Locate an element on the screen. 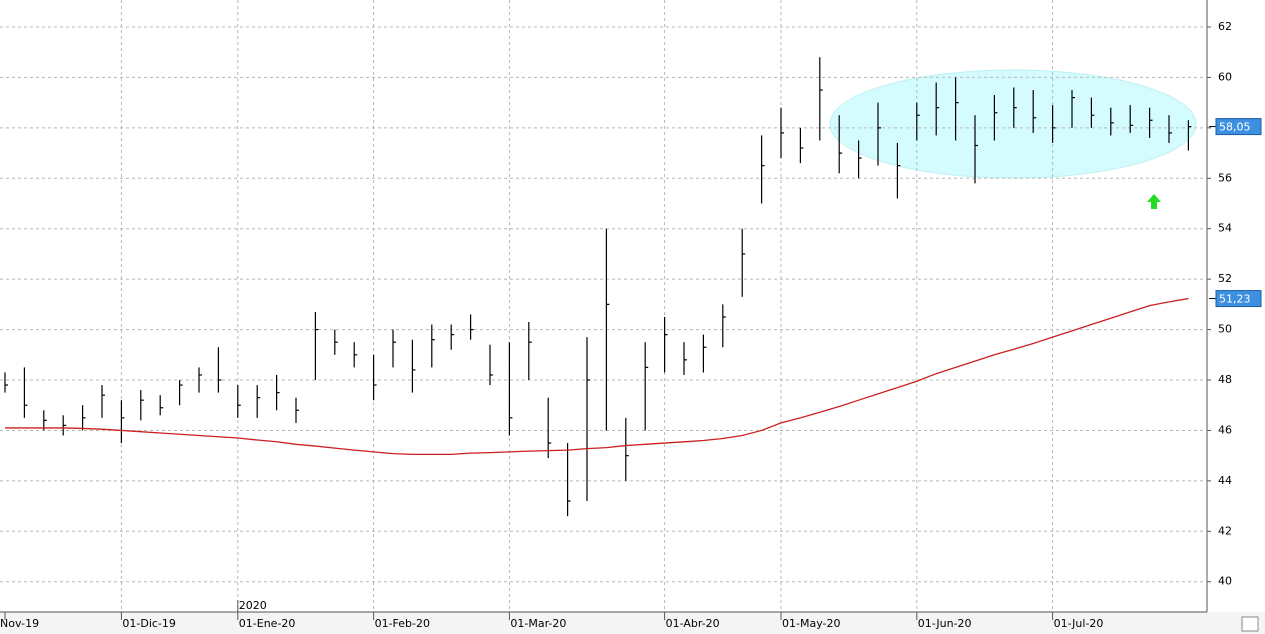 This screenshot has height=634, width=1265. x-tick-label: 01-Feb-20 is located at coordinates (402, 623).